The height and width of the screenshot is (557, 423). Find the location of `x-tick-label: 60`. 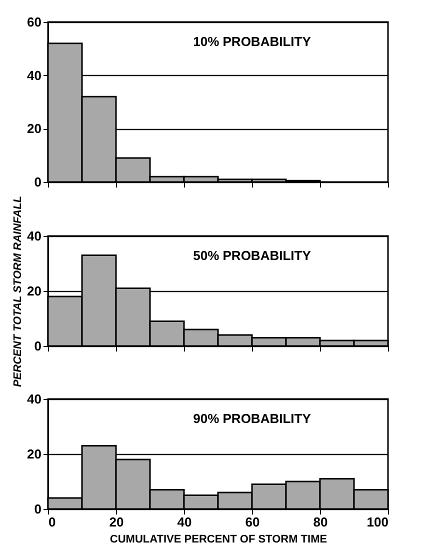

x-tick-label: 60 is located at coordinates (252, 522).